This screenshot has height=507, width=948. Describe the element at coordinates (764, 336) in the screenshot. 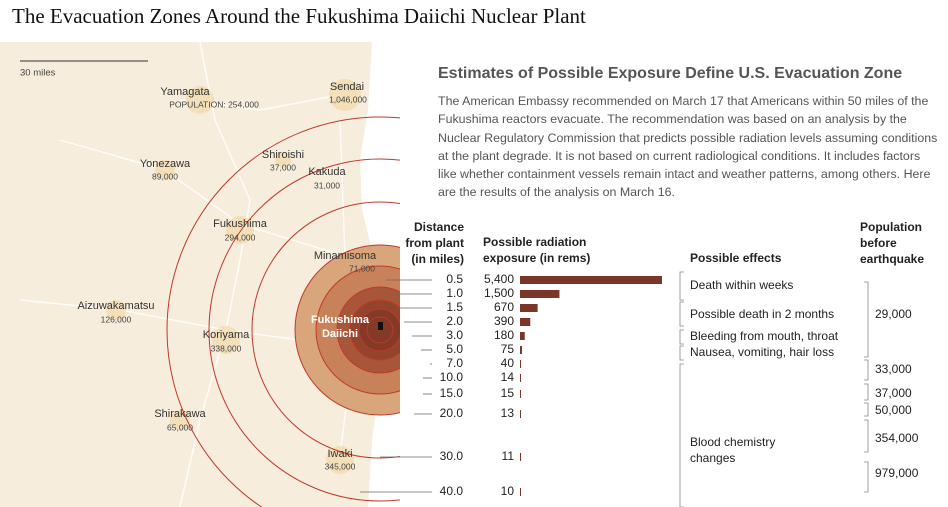

I see `effect: Bleeding from mouth, throat` at that location.